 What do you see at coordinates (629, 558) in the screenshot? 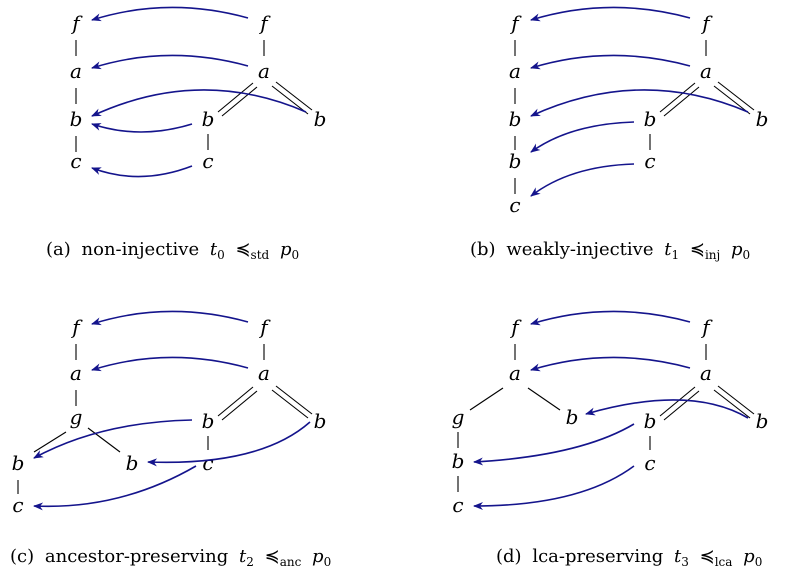
I see `caption-d: (d) lca-preserving t3 ≼lca p0` at bounding box center [629, 558].